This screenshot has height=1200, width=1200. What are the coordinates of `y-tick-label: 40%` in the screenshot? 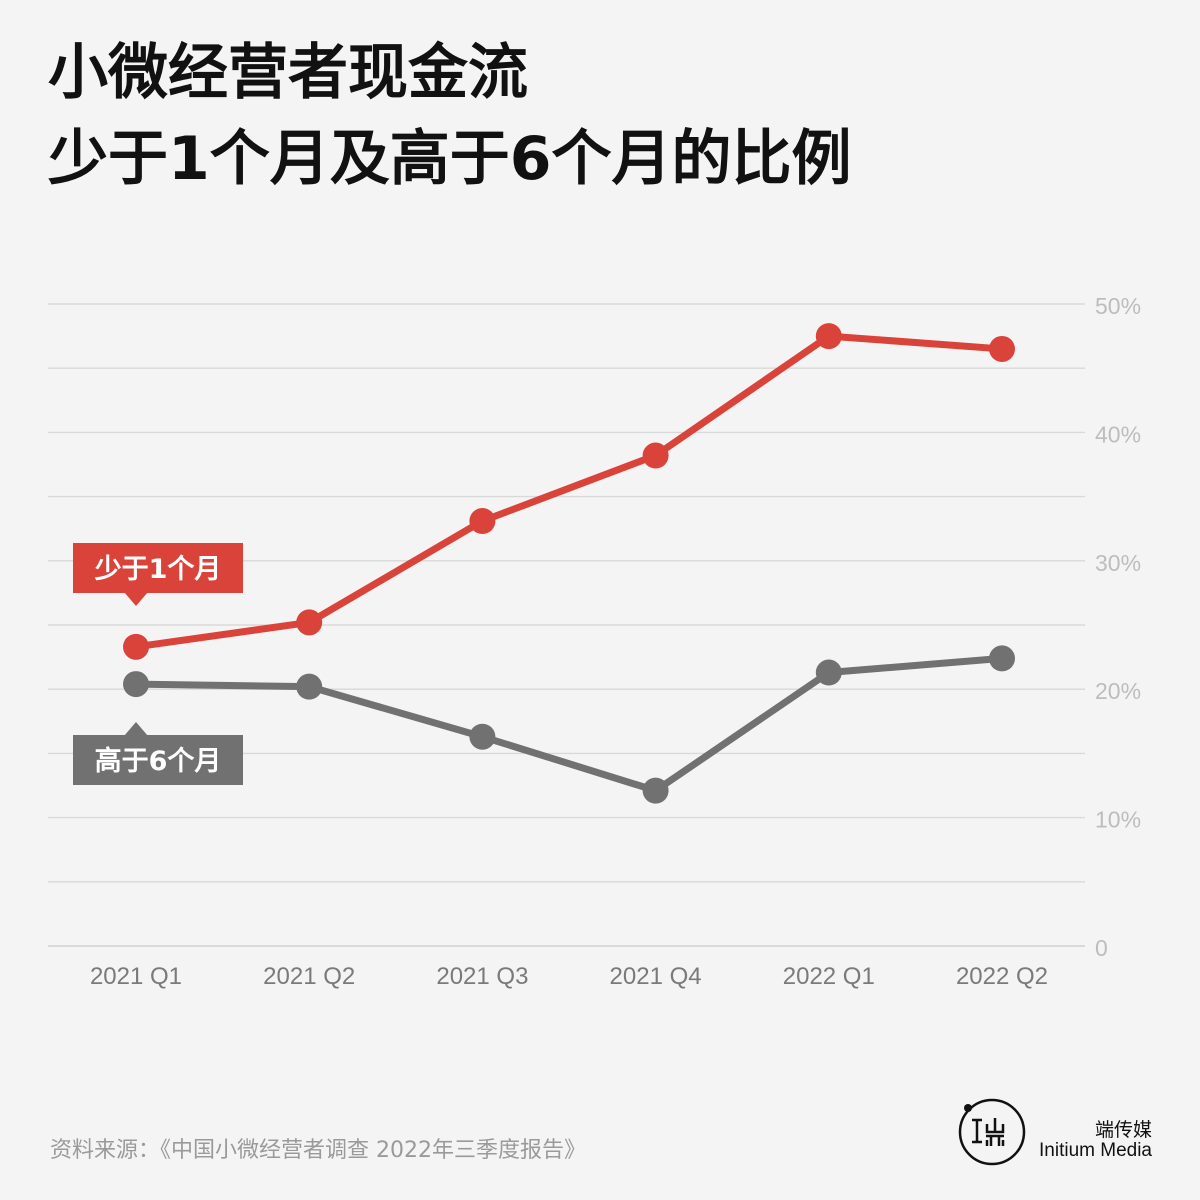 It's located at (1118, 434).